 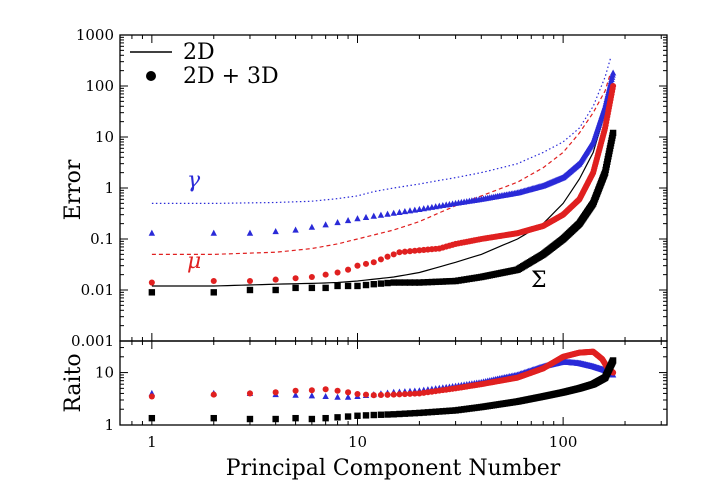 I want to click on x-axis-title: Principal Component Number, so click(x=393, y=468).